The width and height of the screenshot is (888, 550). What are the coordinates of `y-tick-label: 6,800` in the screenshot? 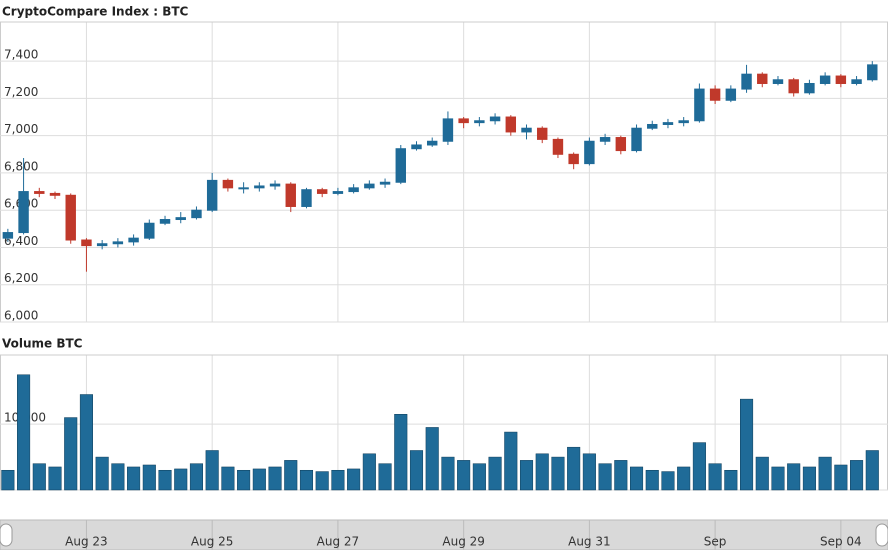 It's located at (21, 166).